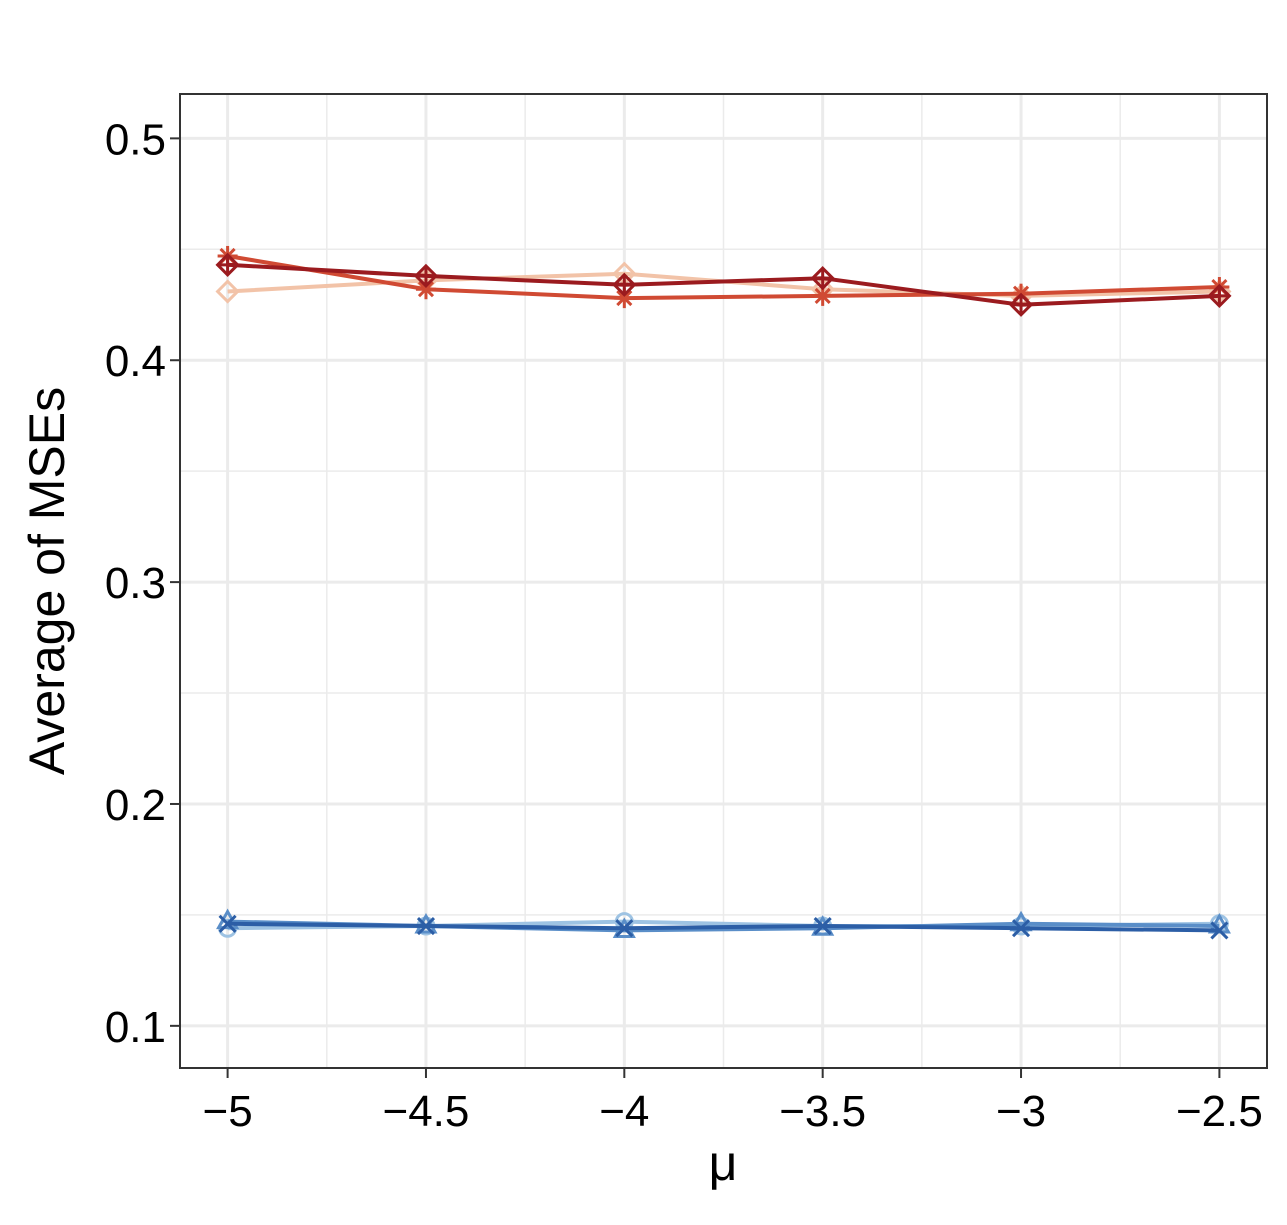 Image resolution: width=1287 pixels, height=1225 pixels. I want to click on y-tick-label: 0.3, so click(135, 583).